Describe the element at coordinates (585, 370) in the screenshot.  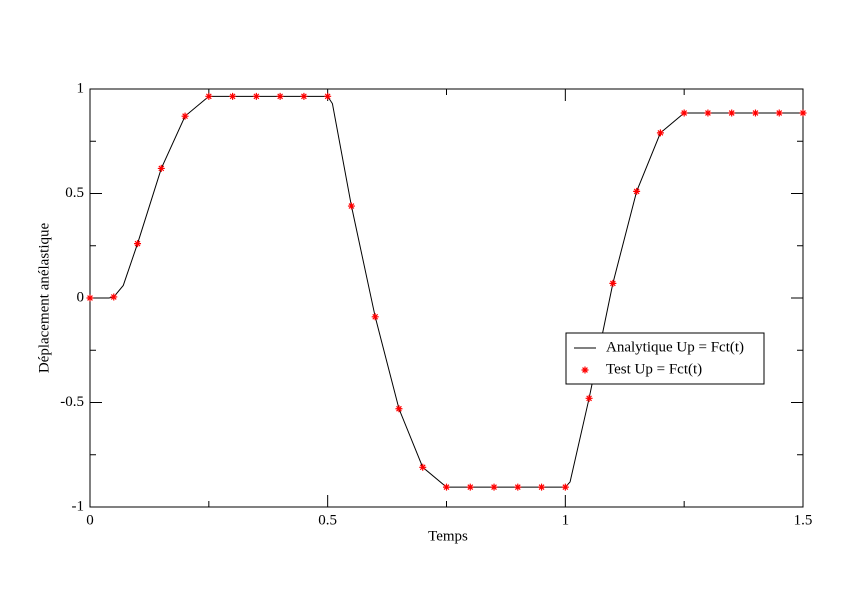
I see `legend-swatch` at that location.